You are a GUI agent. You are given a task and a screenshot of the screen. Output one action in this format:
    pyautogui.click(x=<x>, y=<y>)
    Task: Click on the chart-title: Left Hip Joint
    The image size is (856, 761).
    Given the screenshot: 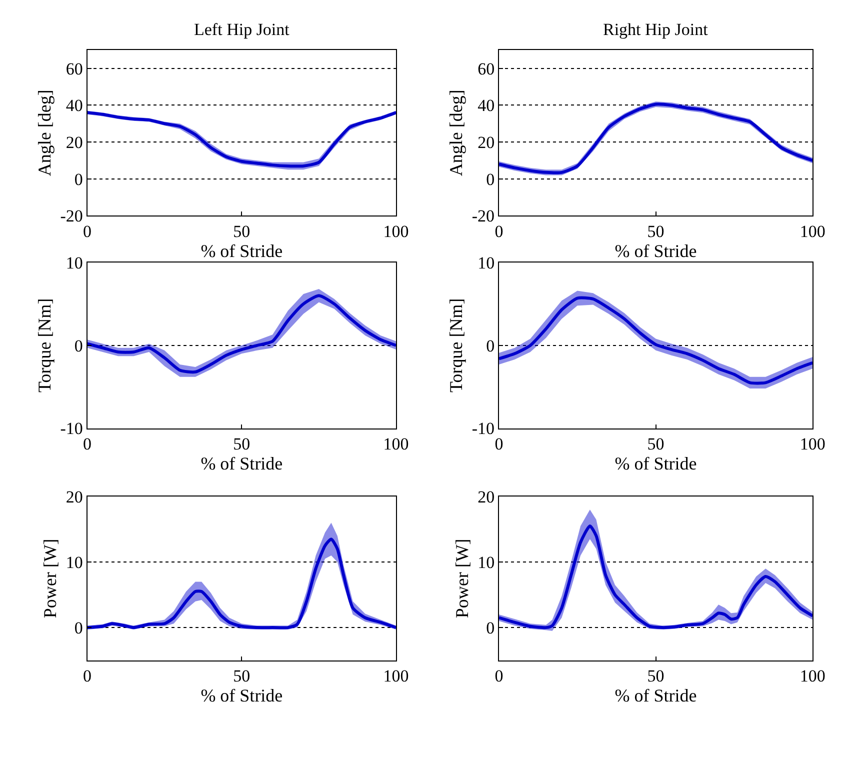 What is the action you would take?
    pyautogui.click(x=242, y=29)
    